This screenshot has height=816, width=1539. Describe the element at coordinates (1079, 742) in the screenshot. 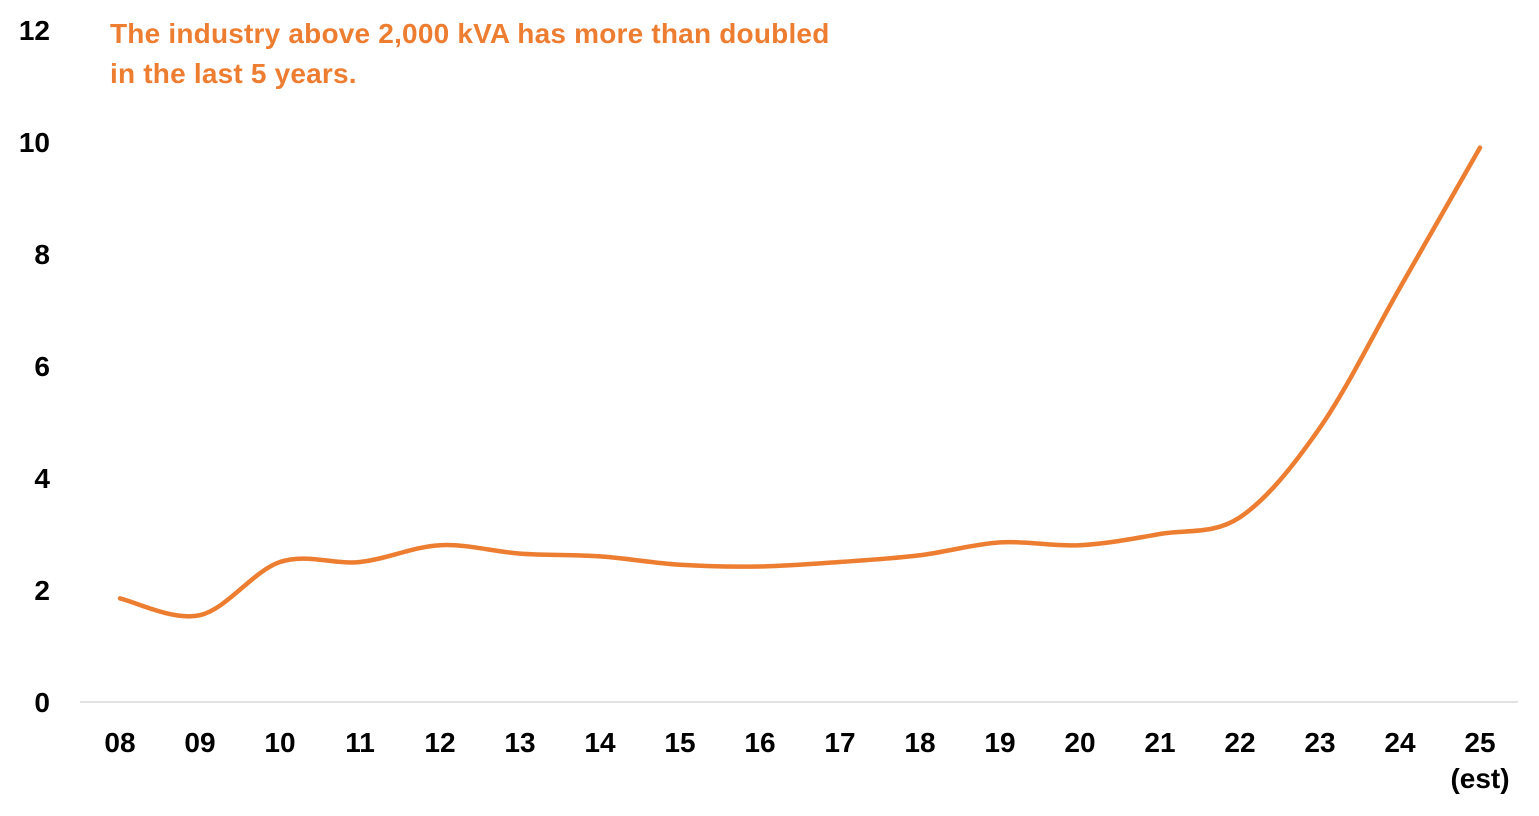

I see `x-tick-label: 20` at that location.